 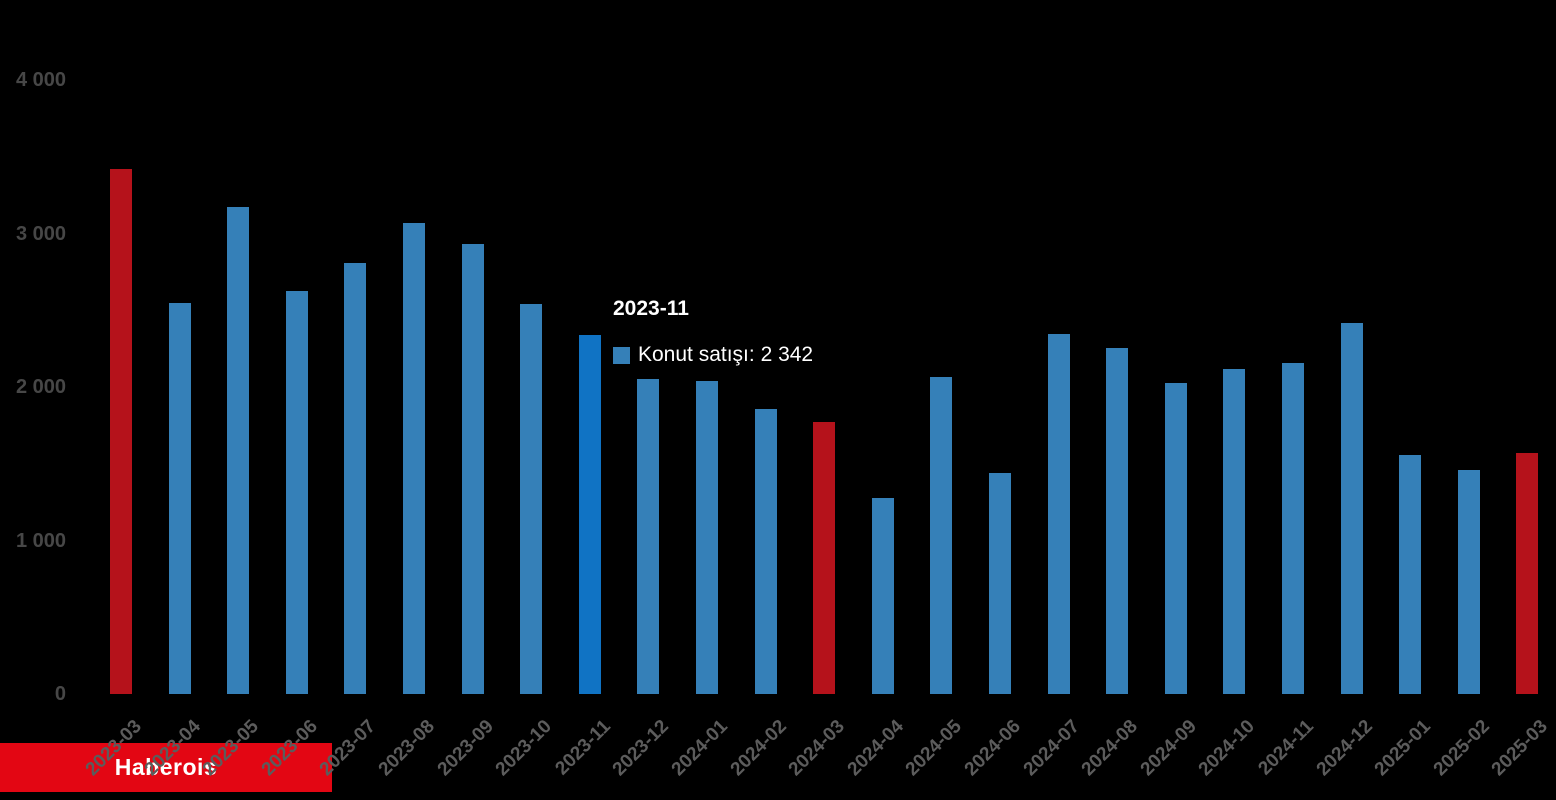 I want to click on haberois-watermark: Haberois, so click(x=166, y=767).